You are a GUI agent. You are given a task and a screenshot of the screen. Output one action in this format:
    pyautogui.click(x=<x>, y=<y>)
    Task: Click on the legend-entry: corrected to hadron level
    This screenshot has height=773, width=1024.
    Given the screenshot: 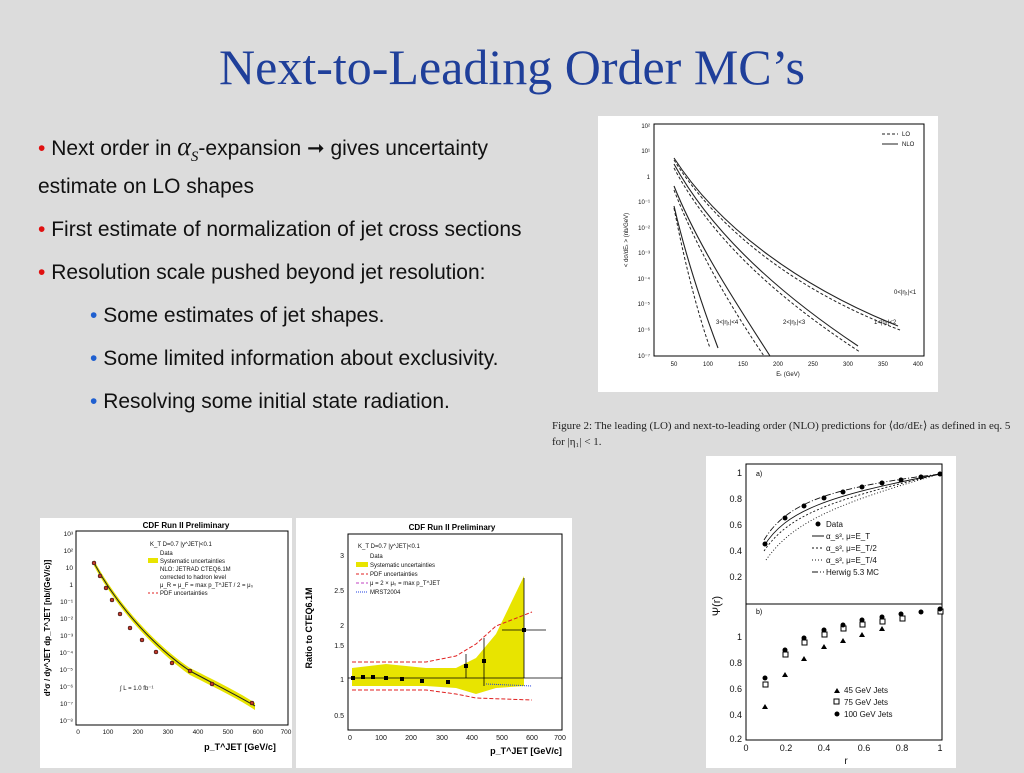 What is the action you would take?
    pyautogui.click(x=193, y=578)
    